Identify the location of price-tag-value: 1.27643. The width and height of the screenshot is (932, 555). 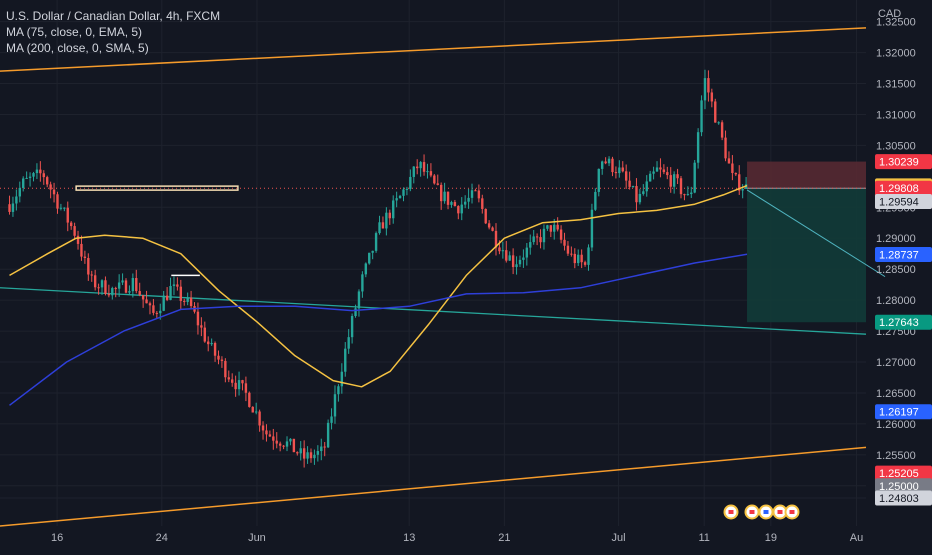
(899, 323).